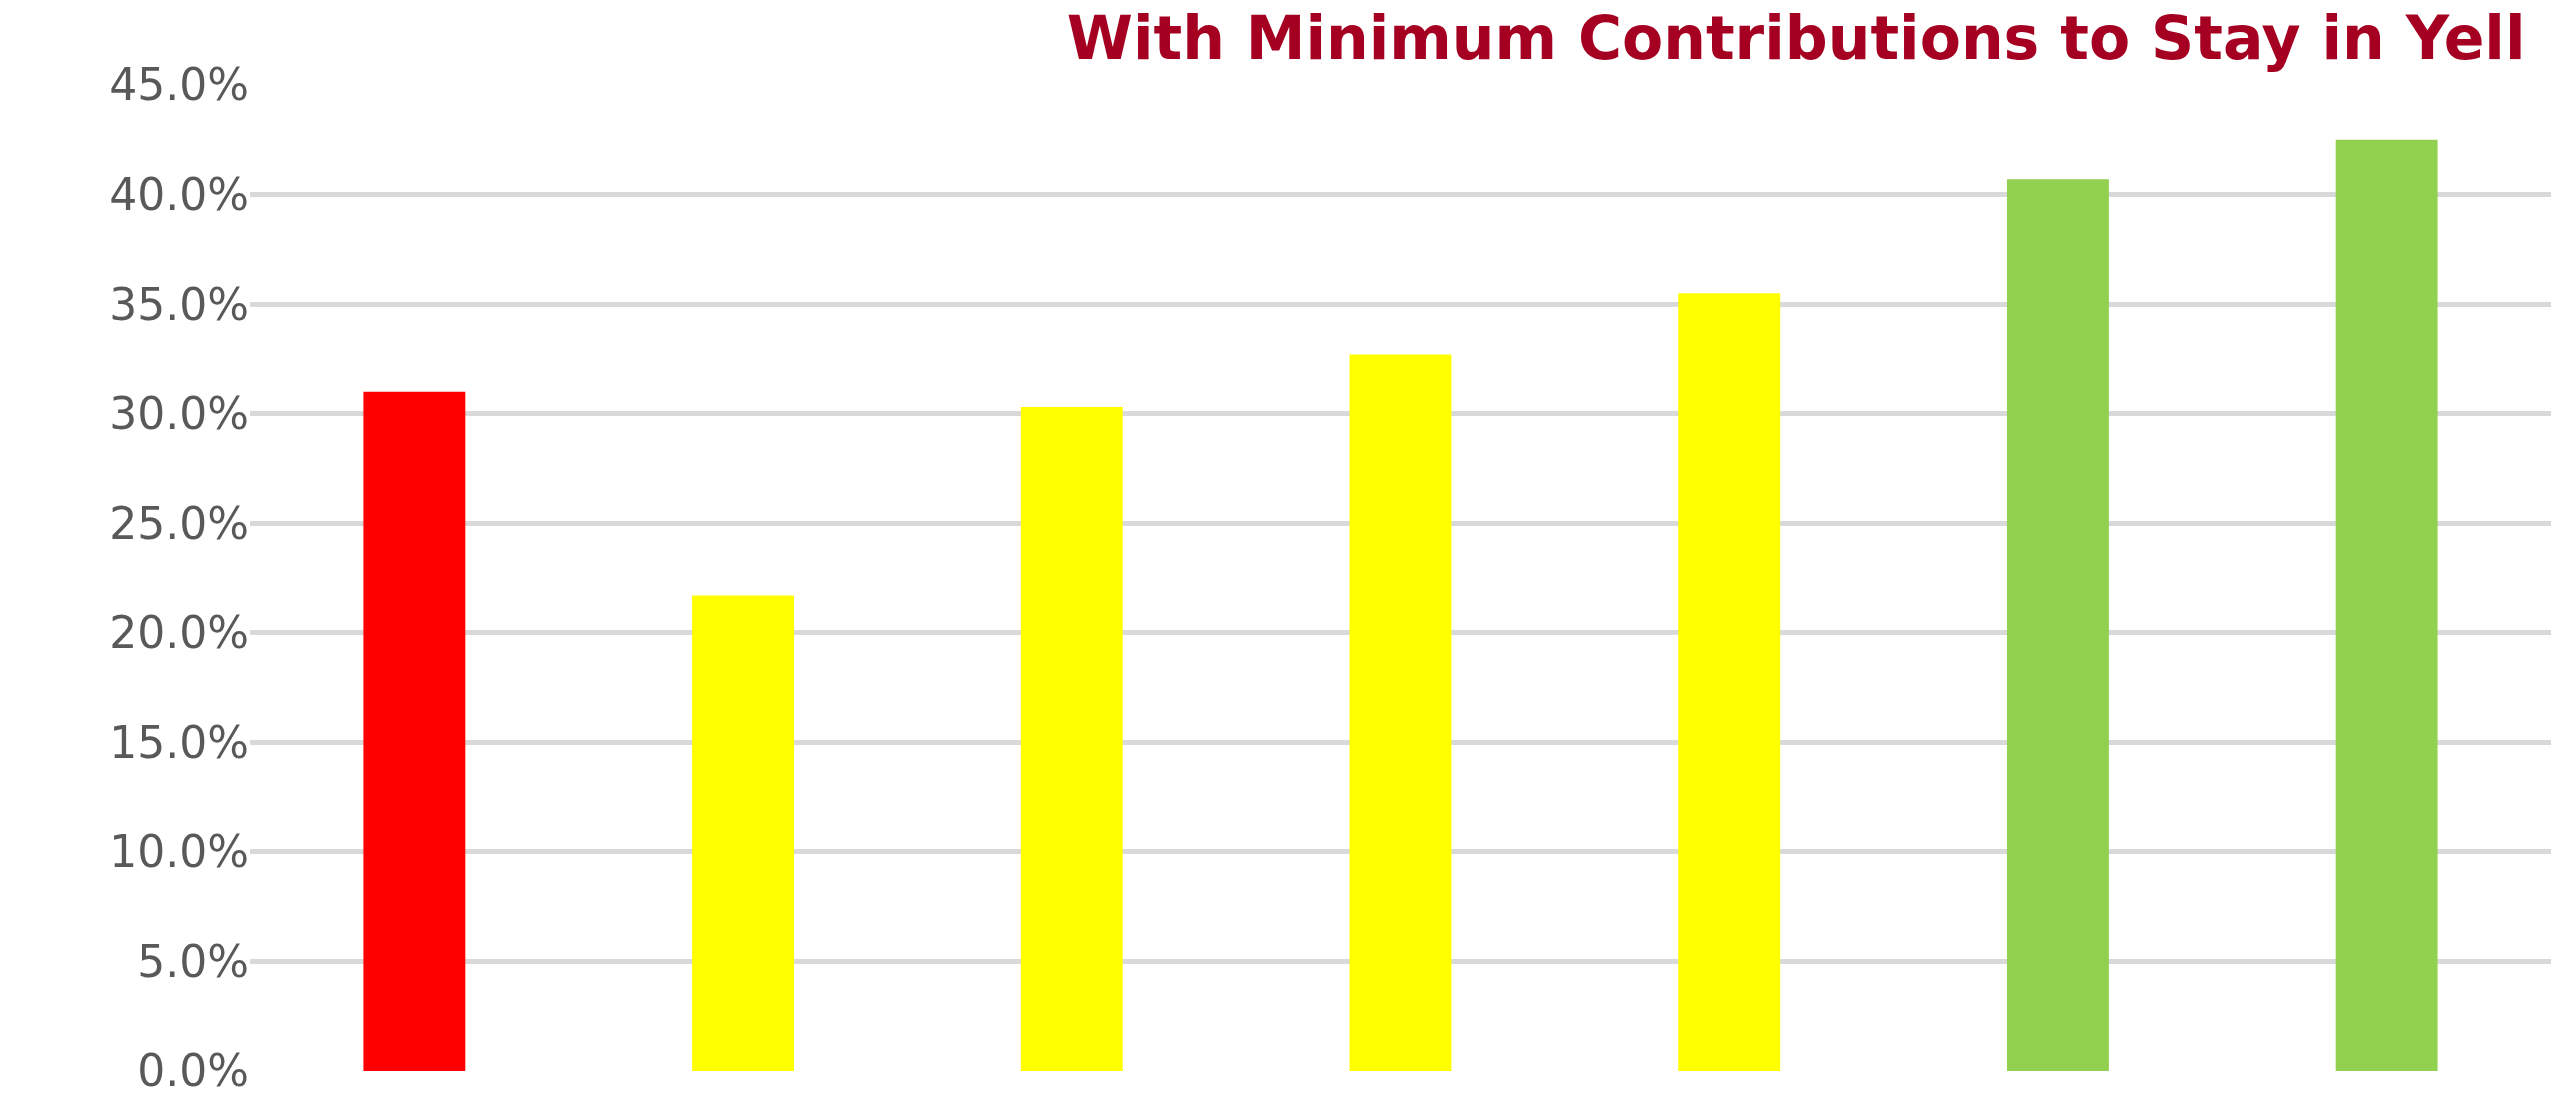 The height and width of the screenshot is (1111, 2551). I want to click on y-tick-label: 45.0%, so click(179, 85).